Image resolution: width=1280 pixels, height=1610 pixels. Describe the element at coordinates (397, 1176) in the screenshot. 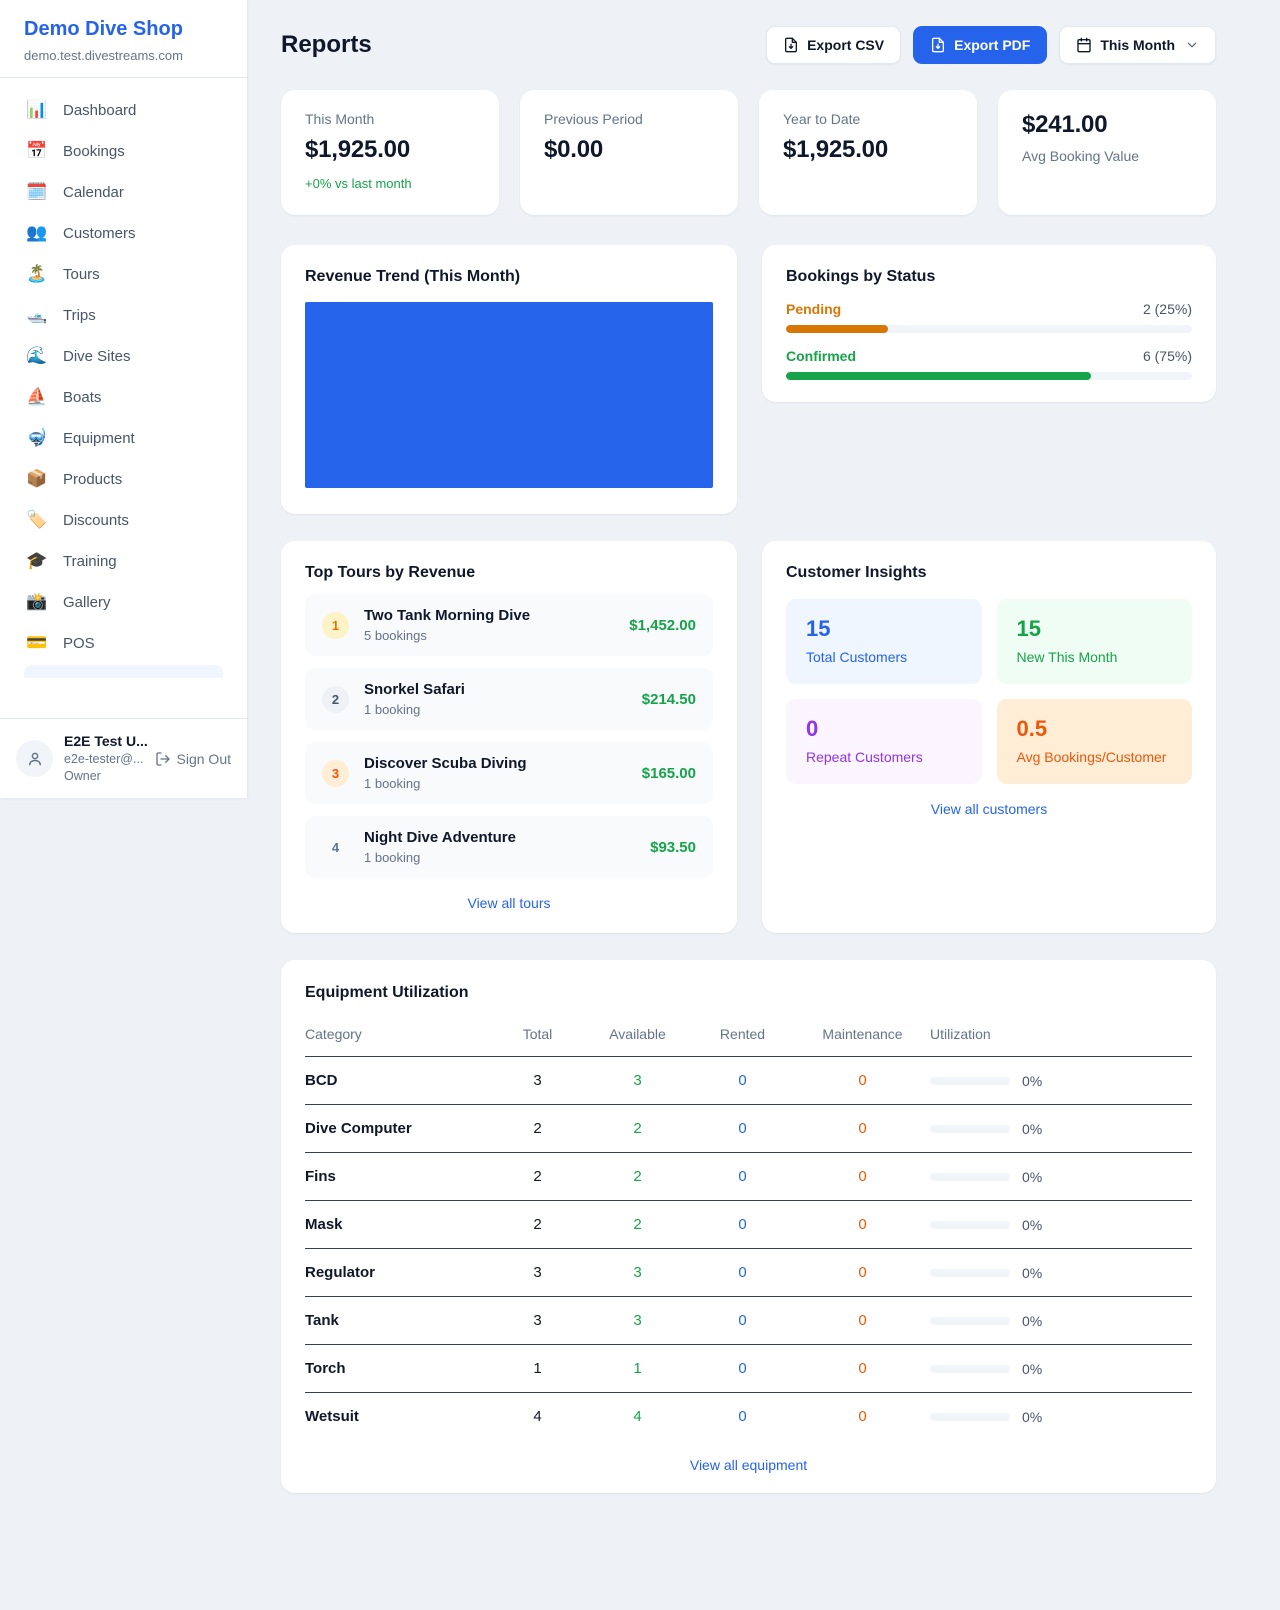

I see `equipment-category: Fins` at that location.